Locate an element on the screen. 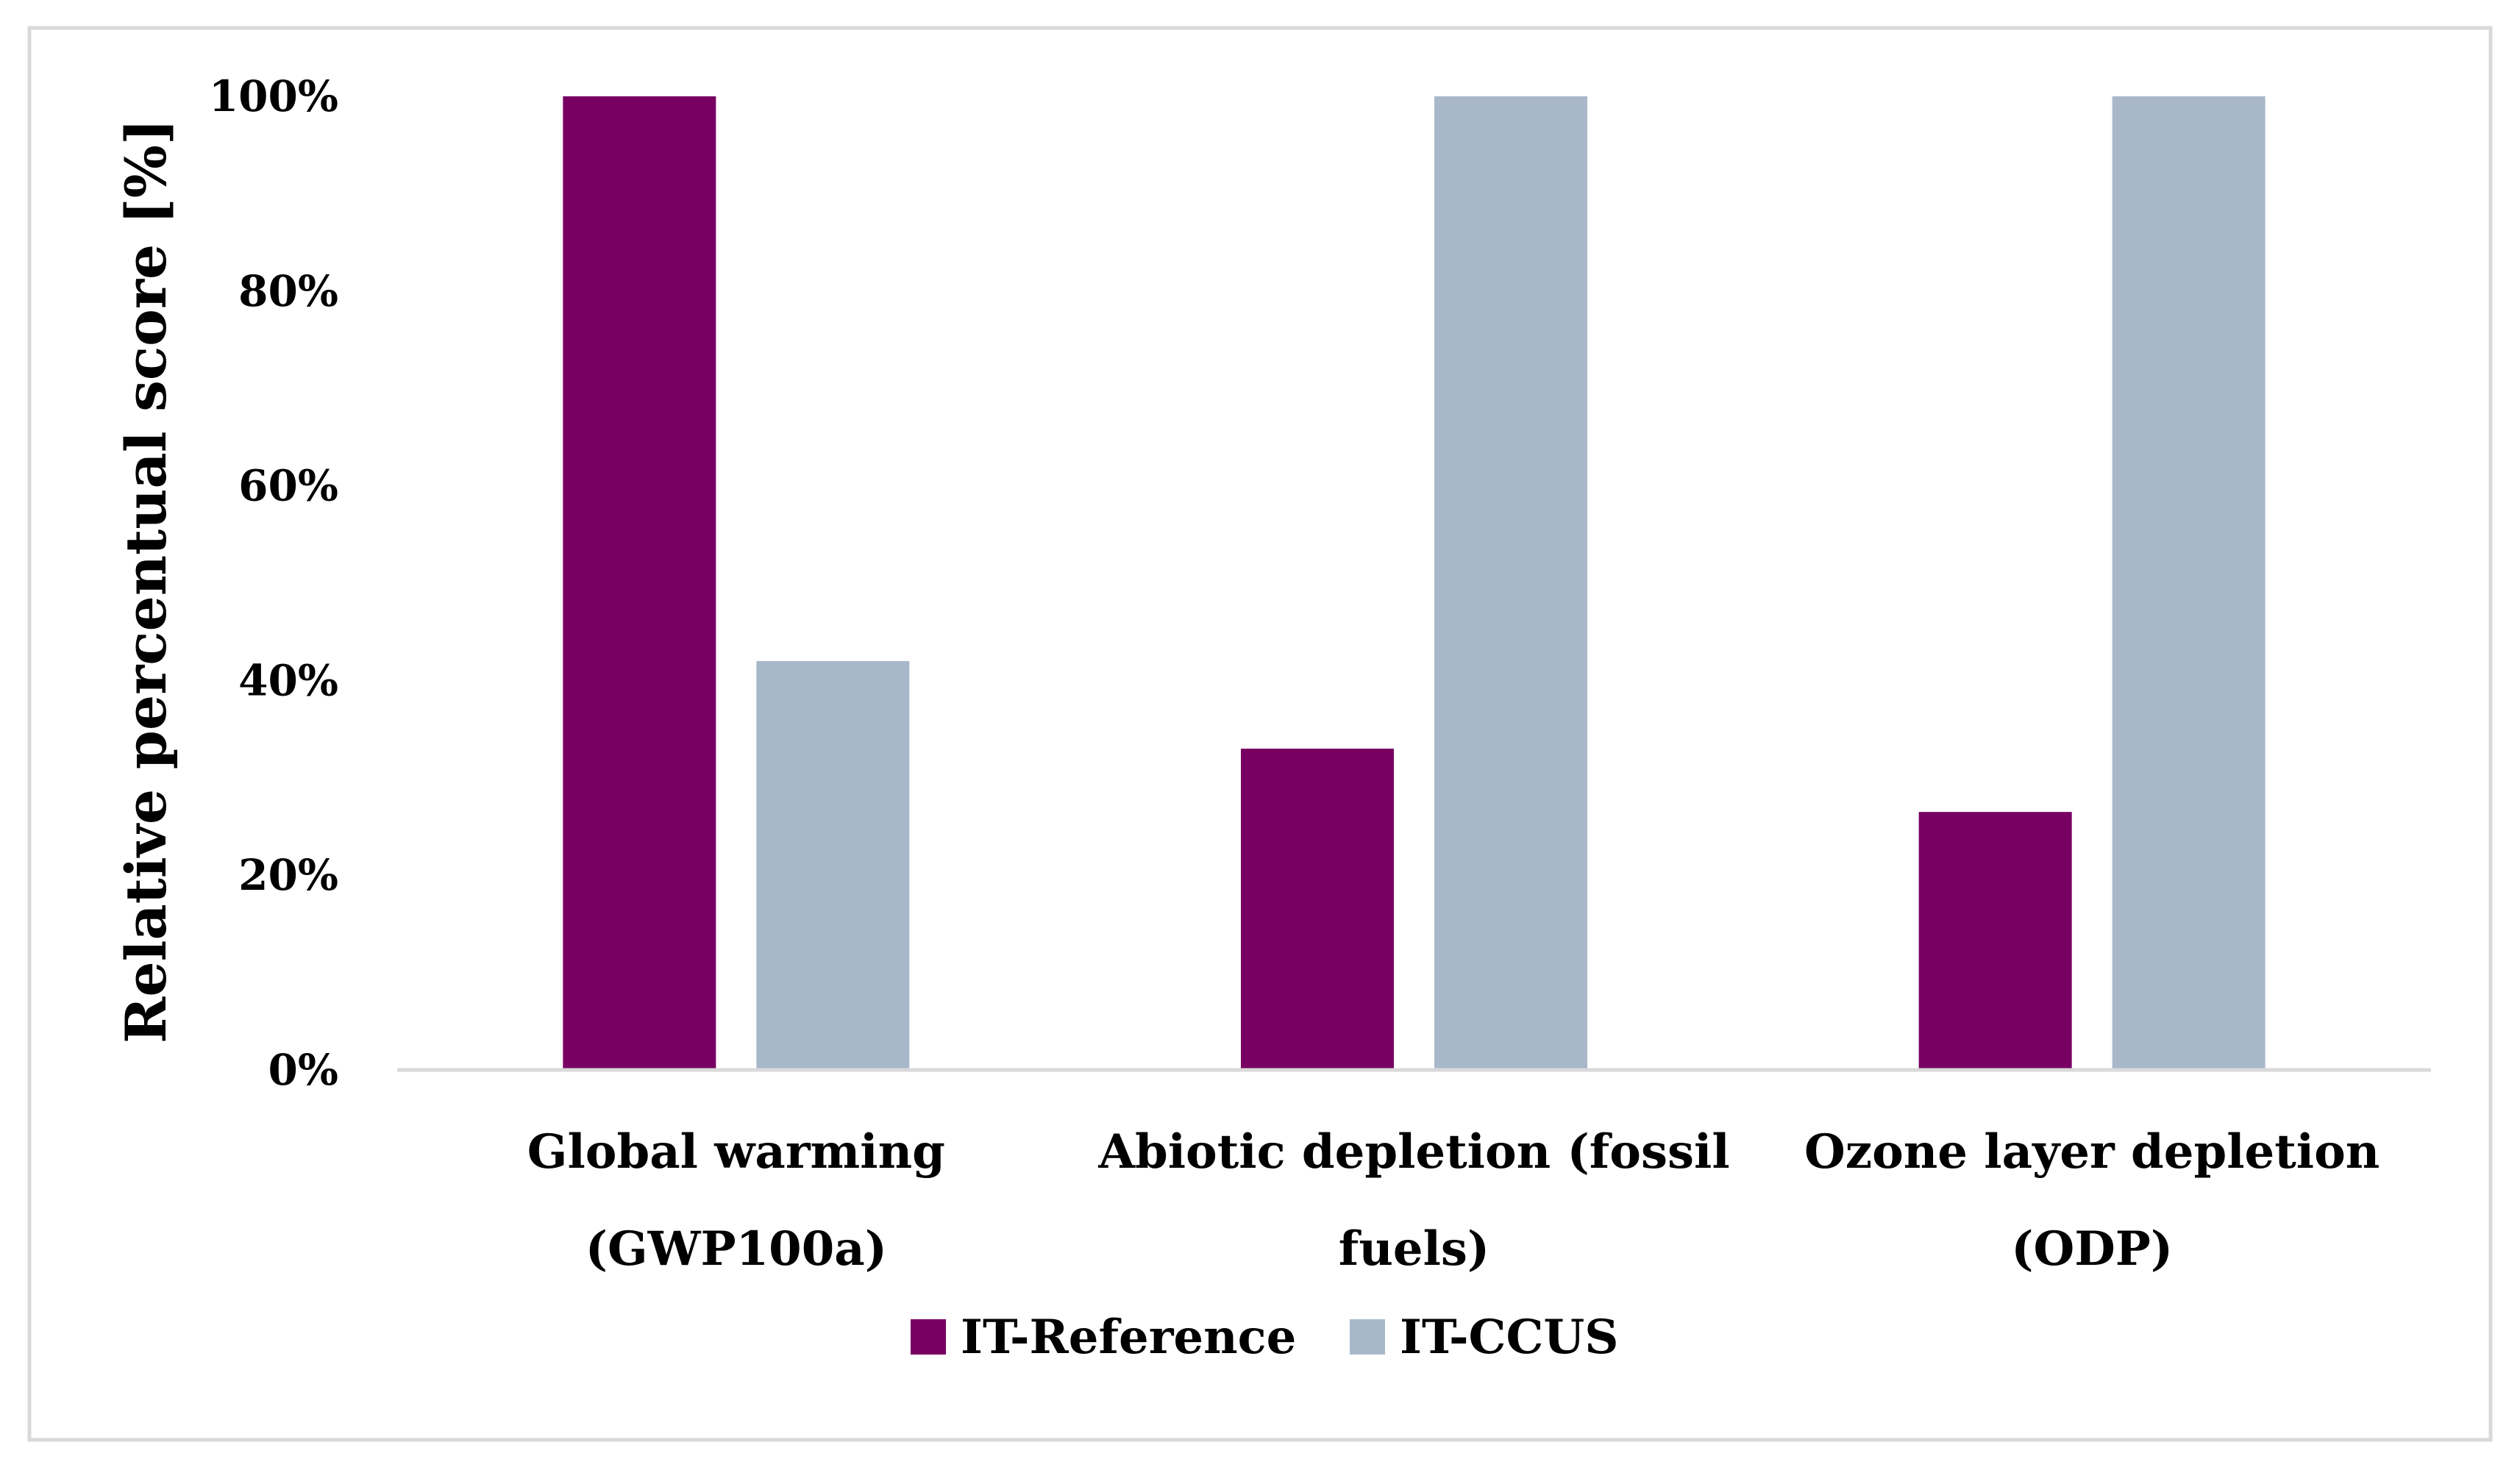 The width and height of the screenshot is (2520, 1470). category-label: Global warming is located at coordinates (736, 1152).